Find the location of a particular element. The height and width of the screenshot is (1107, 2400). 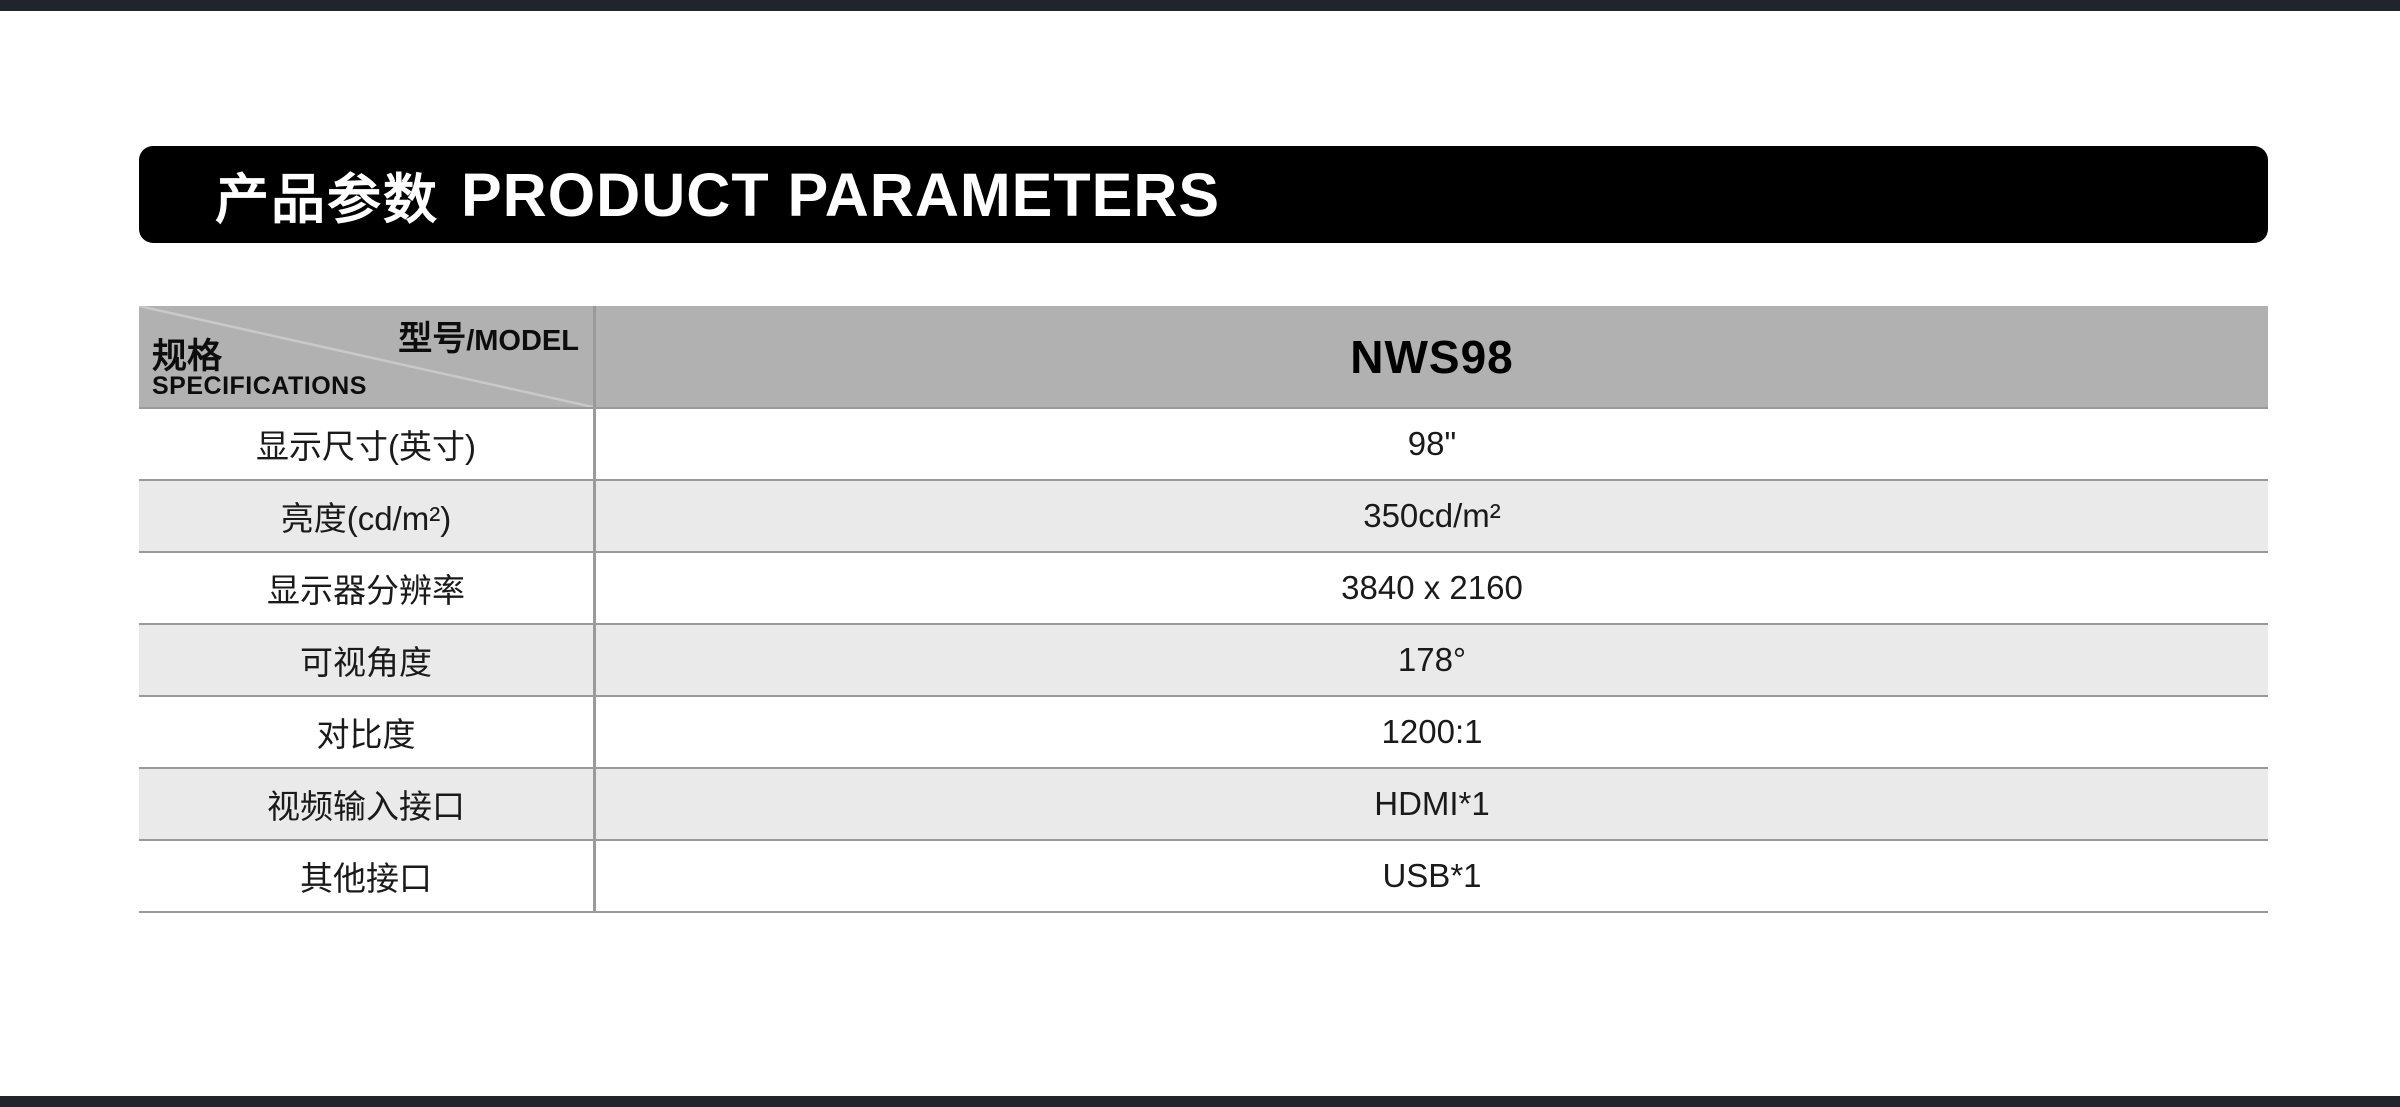

table-row: 其他接口 USB*1 is located at coordinates (1203, 877).